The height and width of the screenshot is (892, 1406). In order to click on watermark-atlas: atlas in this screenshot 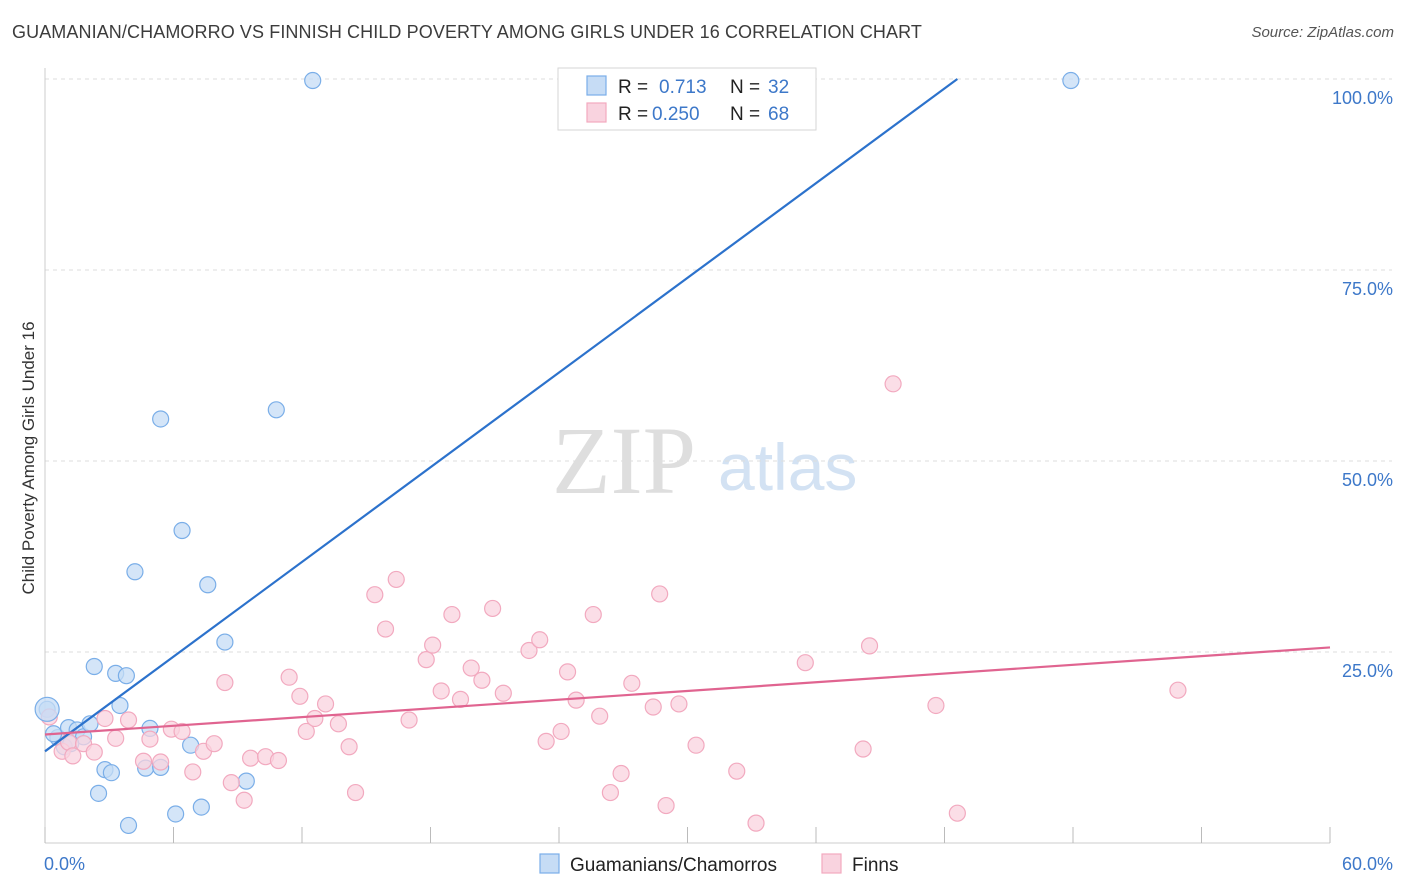, I will do `click(787, 467)`.